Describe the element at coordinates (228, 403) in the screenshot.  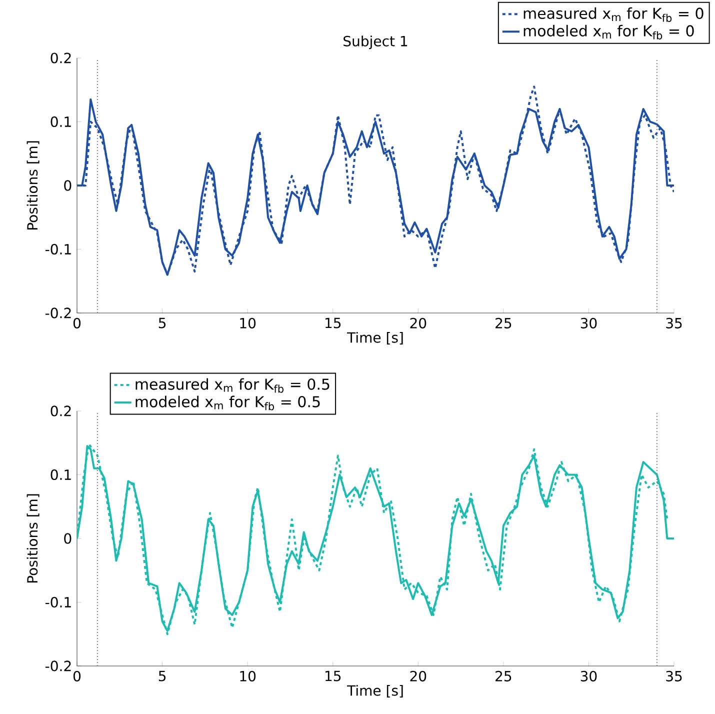
I see `legend-label: modeled x$_{m}$ for K$_{fb}$ = 0.5` at that location.